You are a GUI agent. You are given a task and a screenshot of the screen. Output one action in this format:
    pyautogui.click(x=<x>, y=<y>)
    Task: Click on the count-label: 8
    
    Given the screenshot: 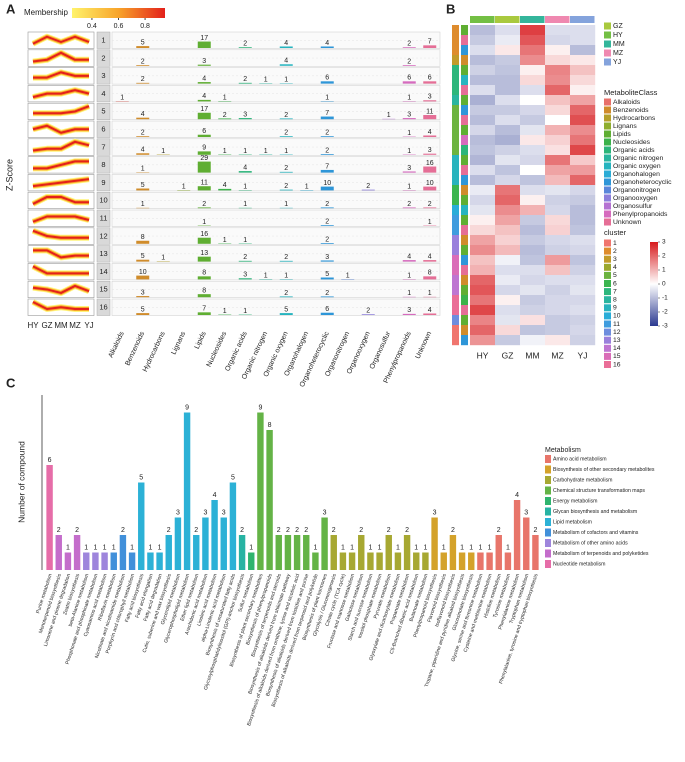 What is the action you would take?
    pyautogui.click(x=430, y=273)
    